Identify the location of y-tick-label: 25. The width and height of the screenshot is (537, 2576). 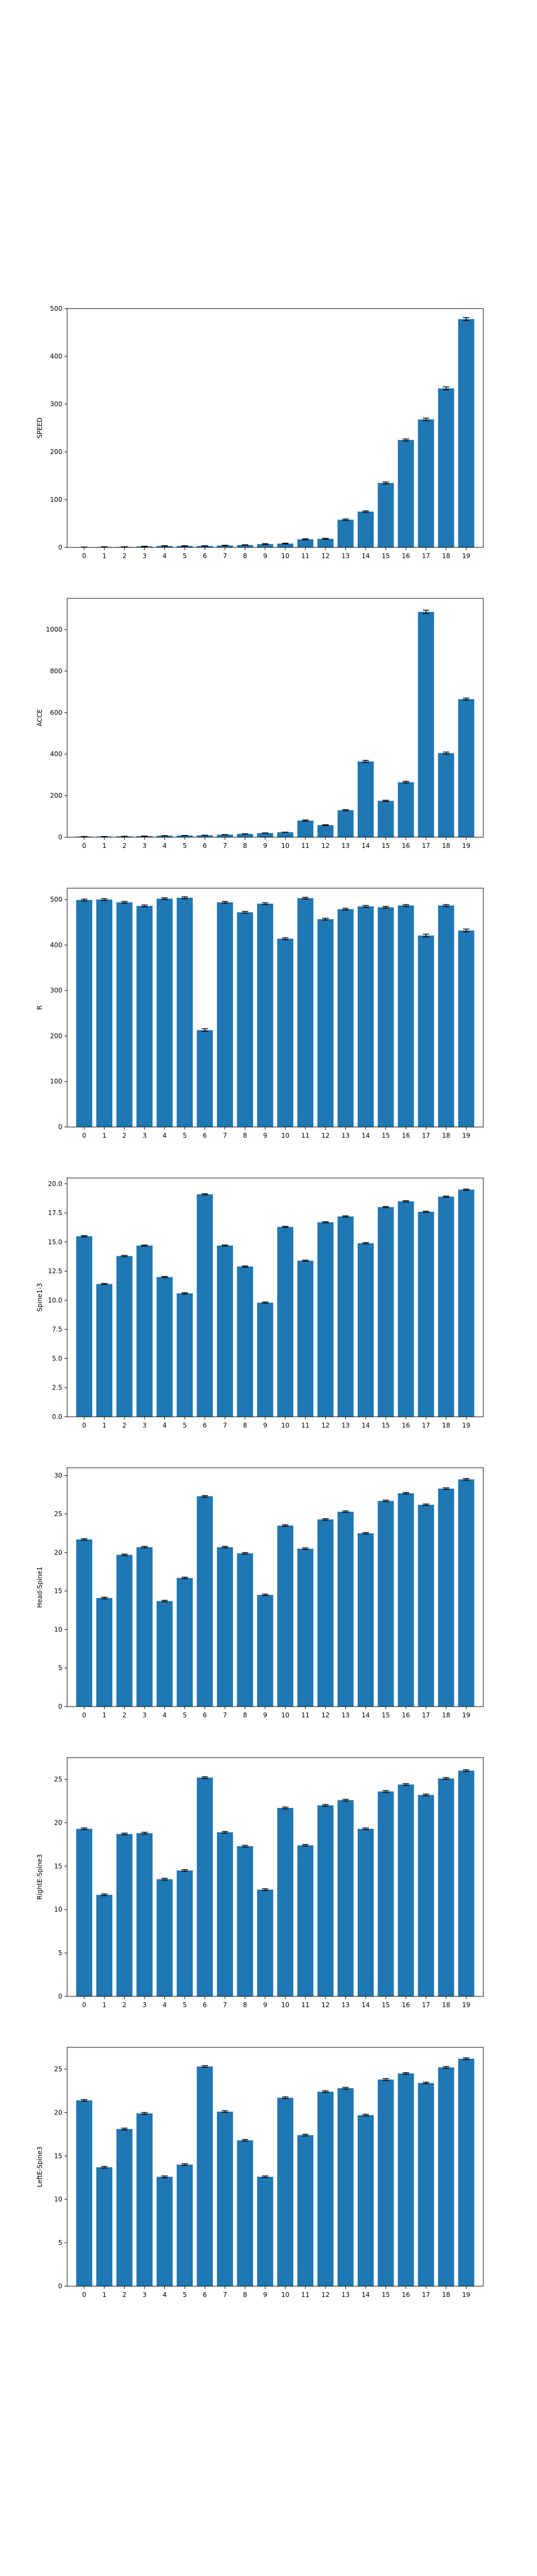
(58, 1779).